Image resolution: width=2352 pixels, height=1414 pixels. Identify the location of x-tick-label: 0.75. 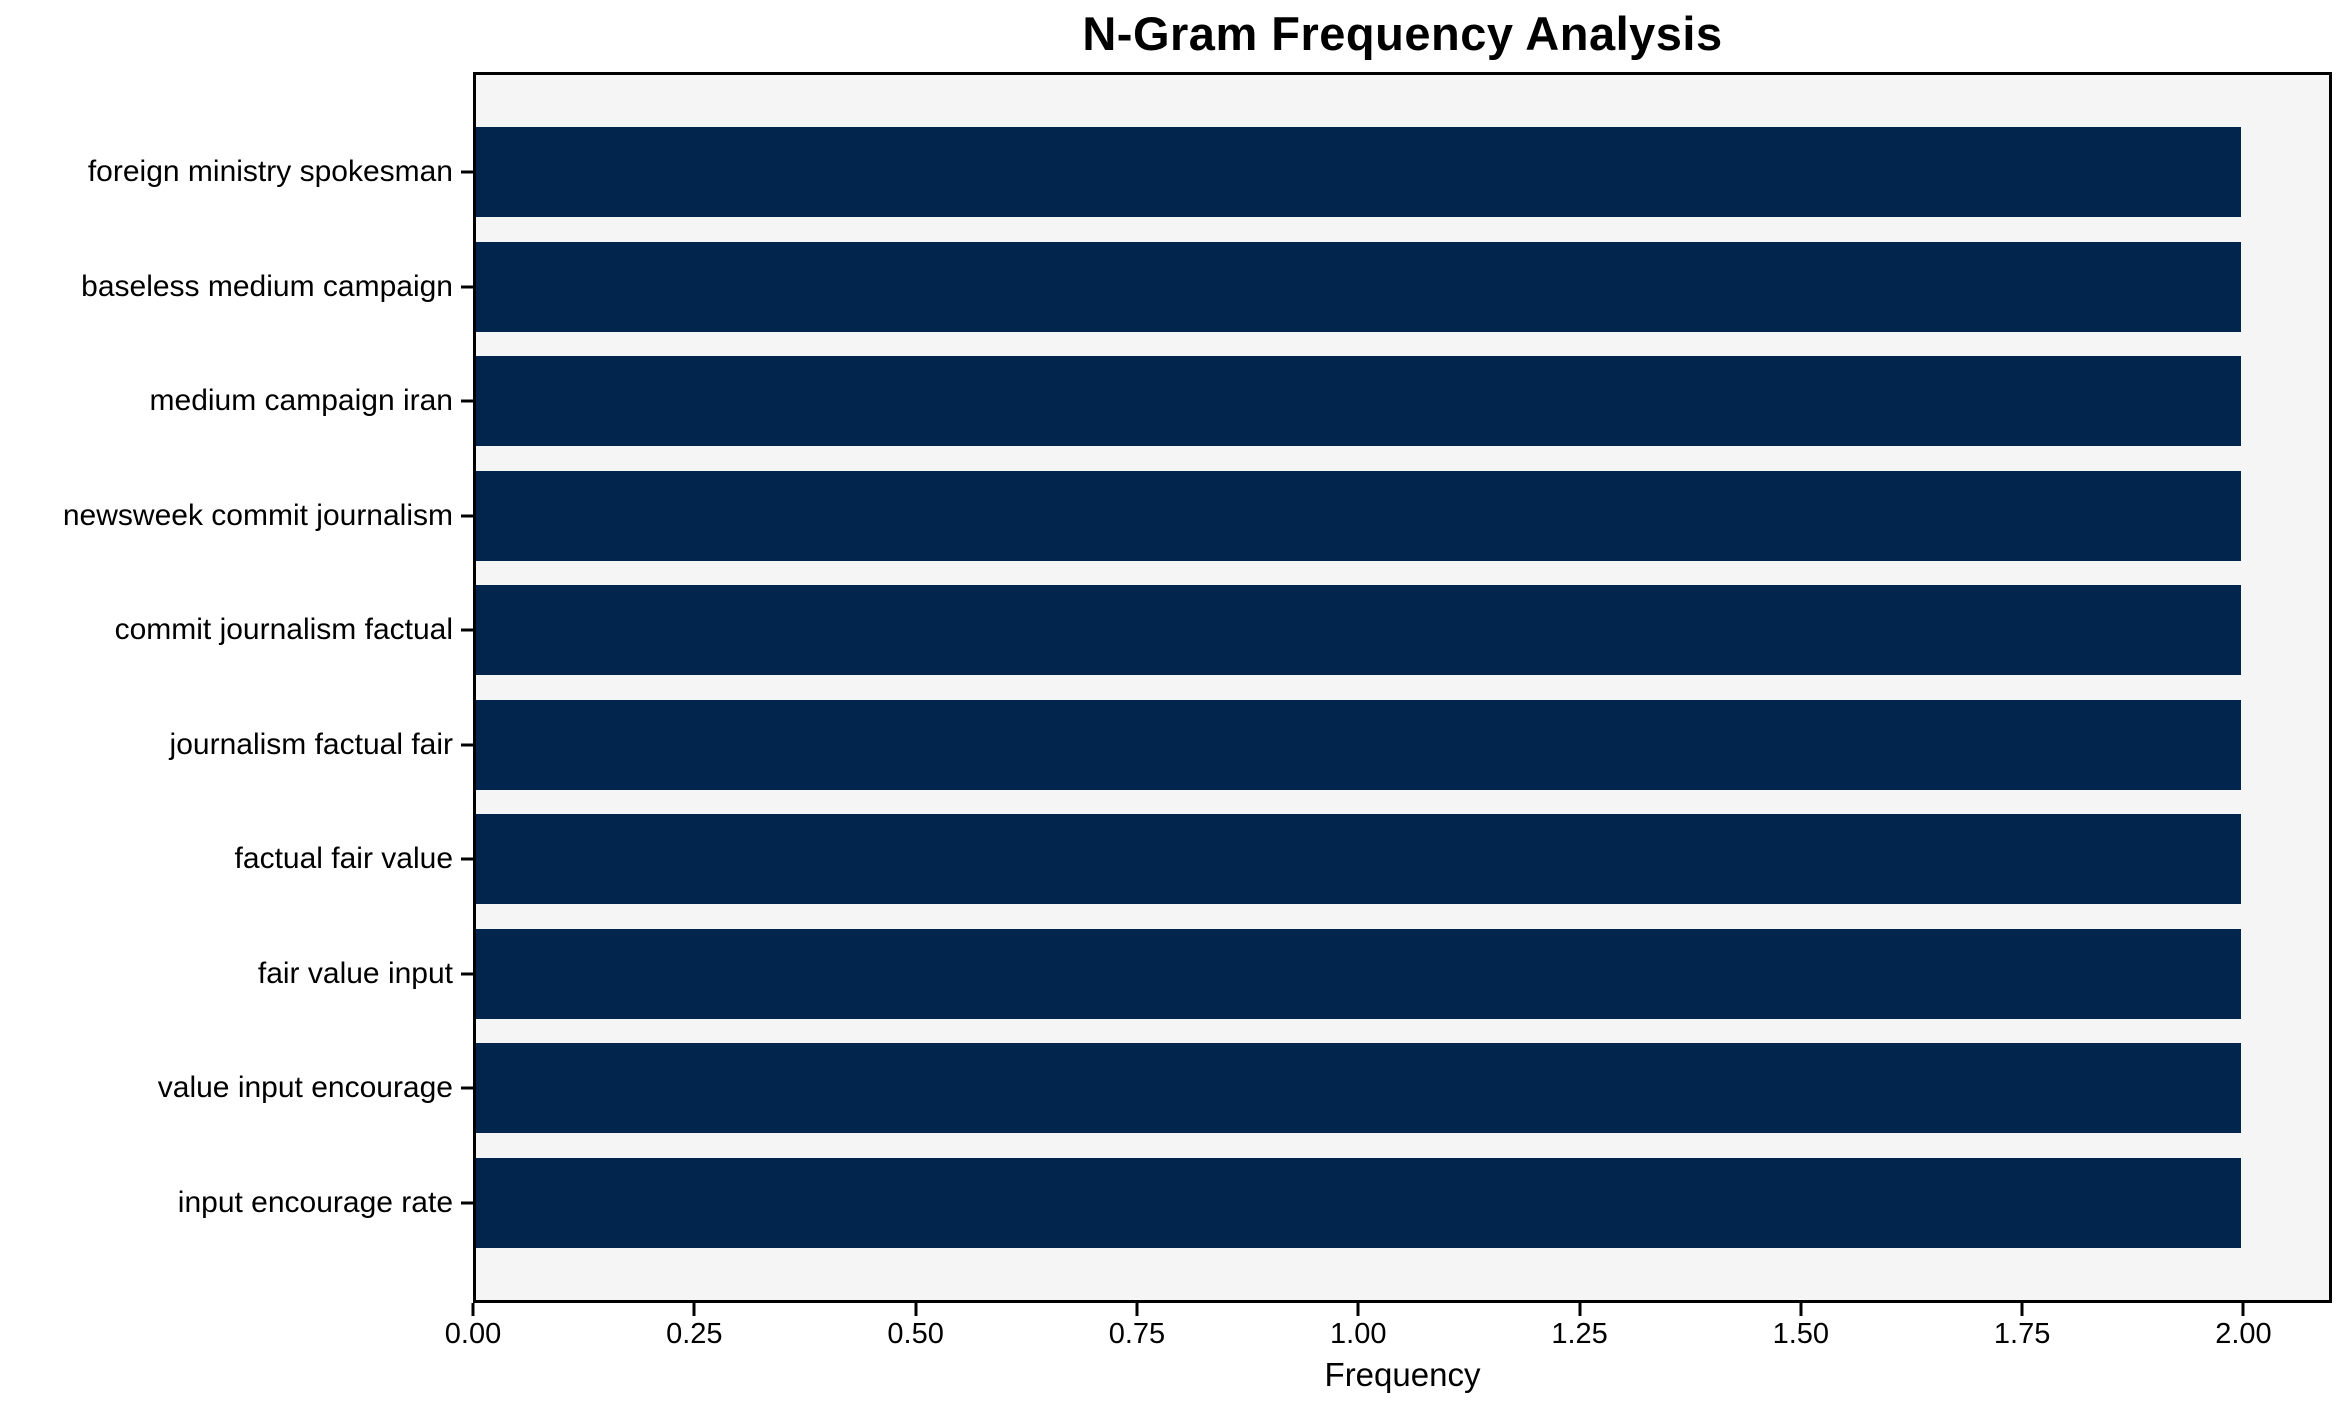
(1137, 1334).